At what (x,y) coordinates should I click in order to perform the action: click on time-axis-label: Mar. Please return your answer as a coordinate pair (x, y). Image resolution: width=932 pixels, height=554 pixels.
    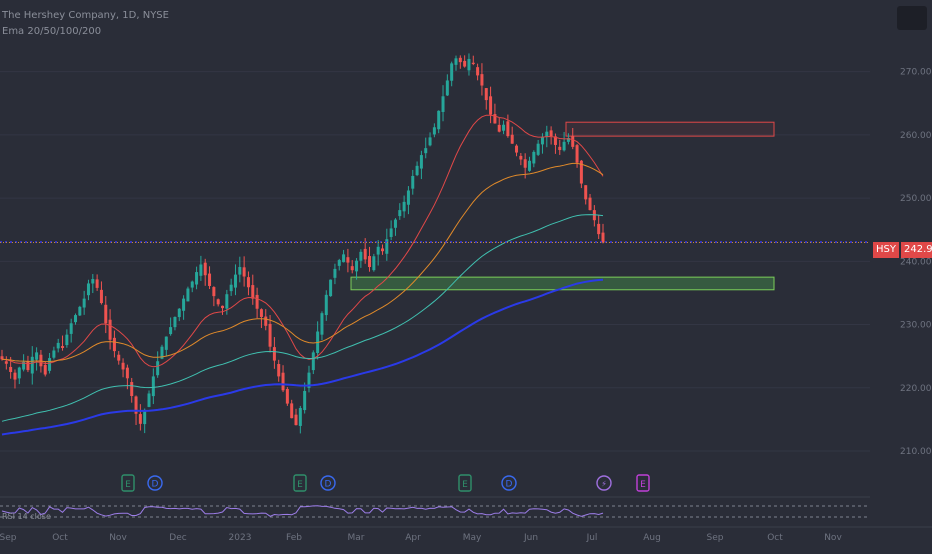
    Looking at the image, I should click on (356, 538).